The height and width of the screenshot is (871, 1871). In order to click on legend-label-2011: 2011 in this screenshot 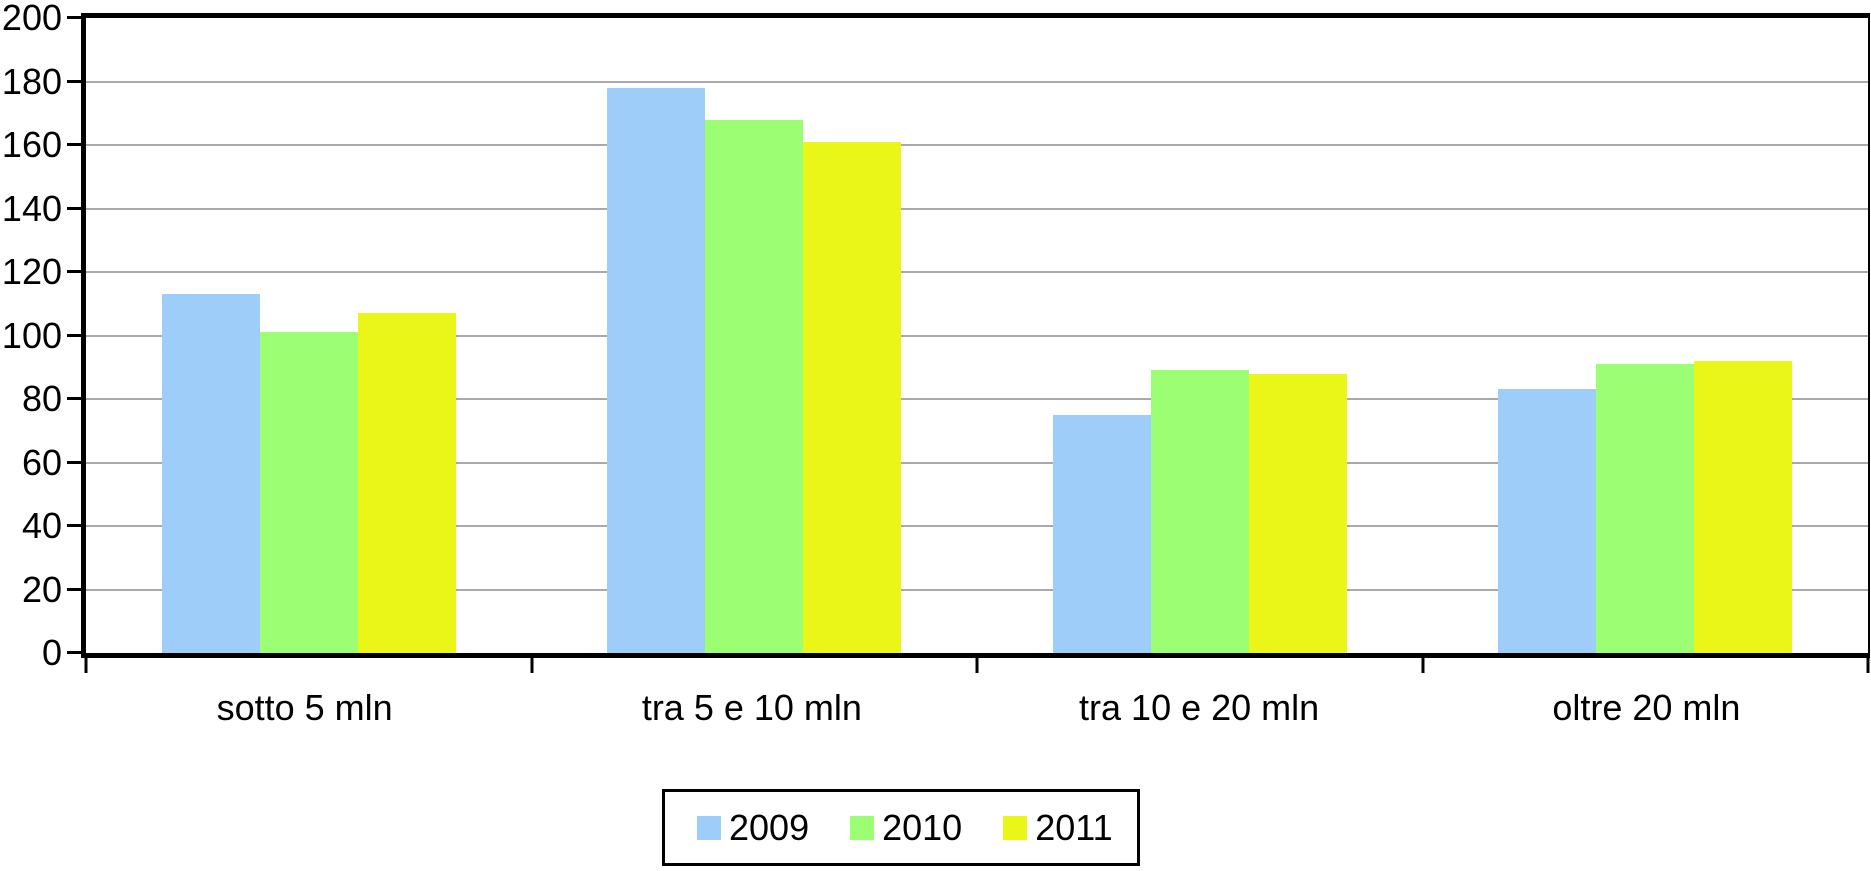, I will do `click(1074, 827)`.